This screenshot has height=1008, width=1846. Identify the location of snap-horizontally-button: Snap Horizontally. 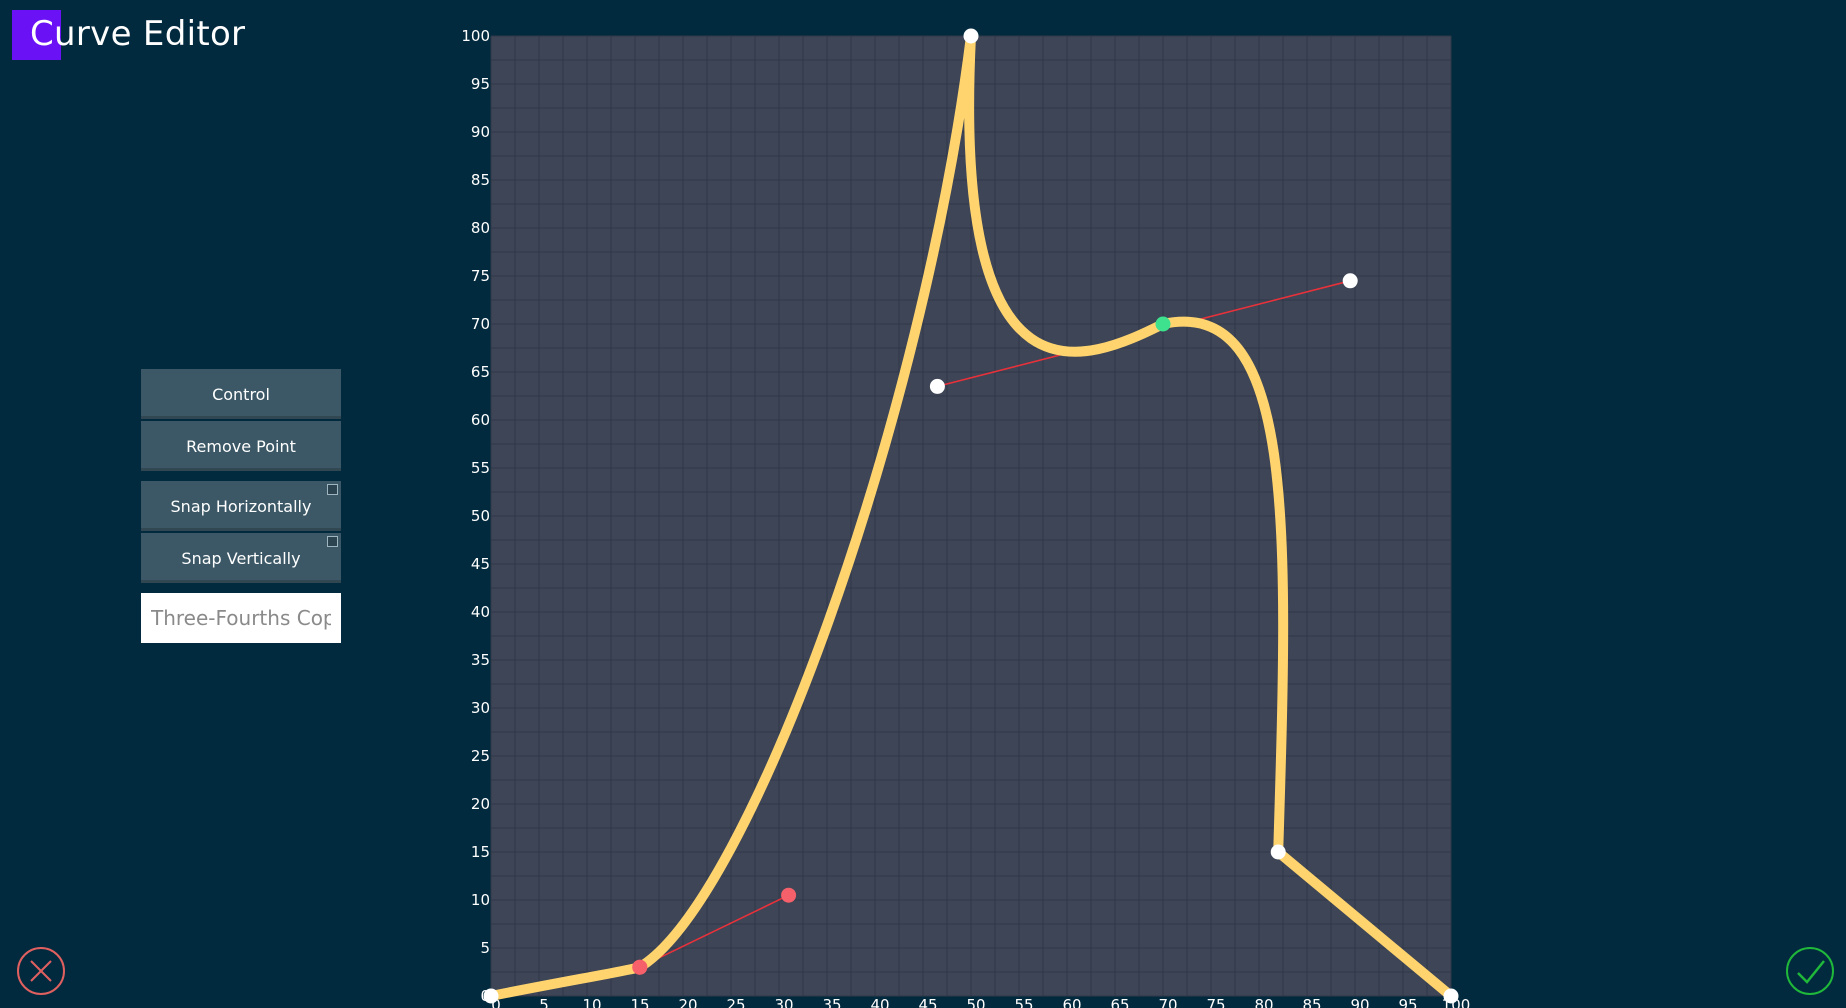
(241, 506).